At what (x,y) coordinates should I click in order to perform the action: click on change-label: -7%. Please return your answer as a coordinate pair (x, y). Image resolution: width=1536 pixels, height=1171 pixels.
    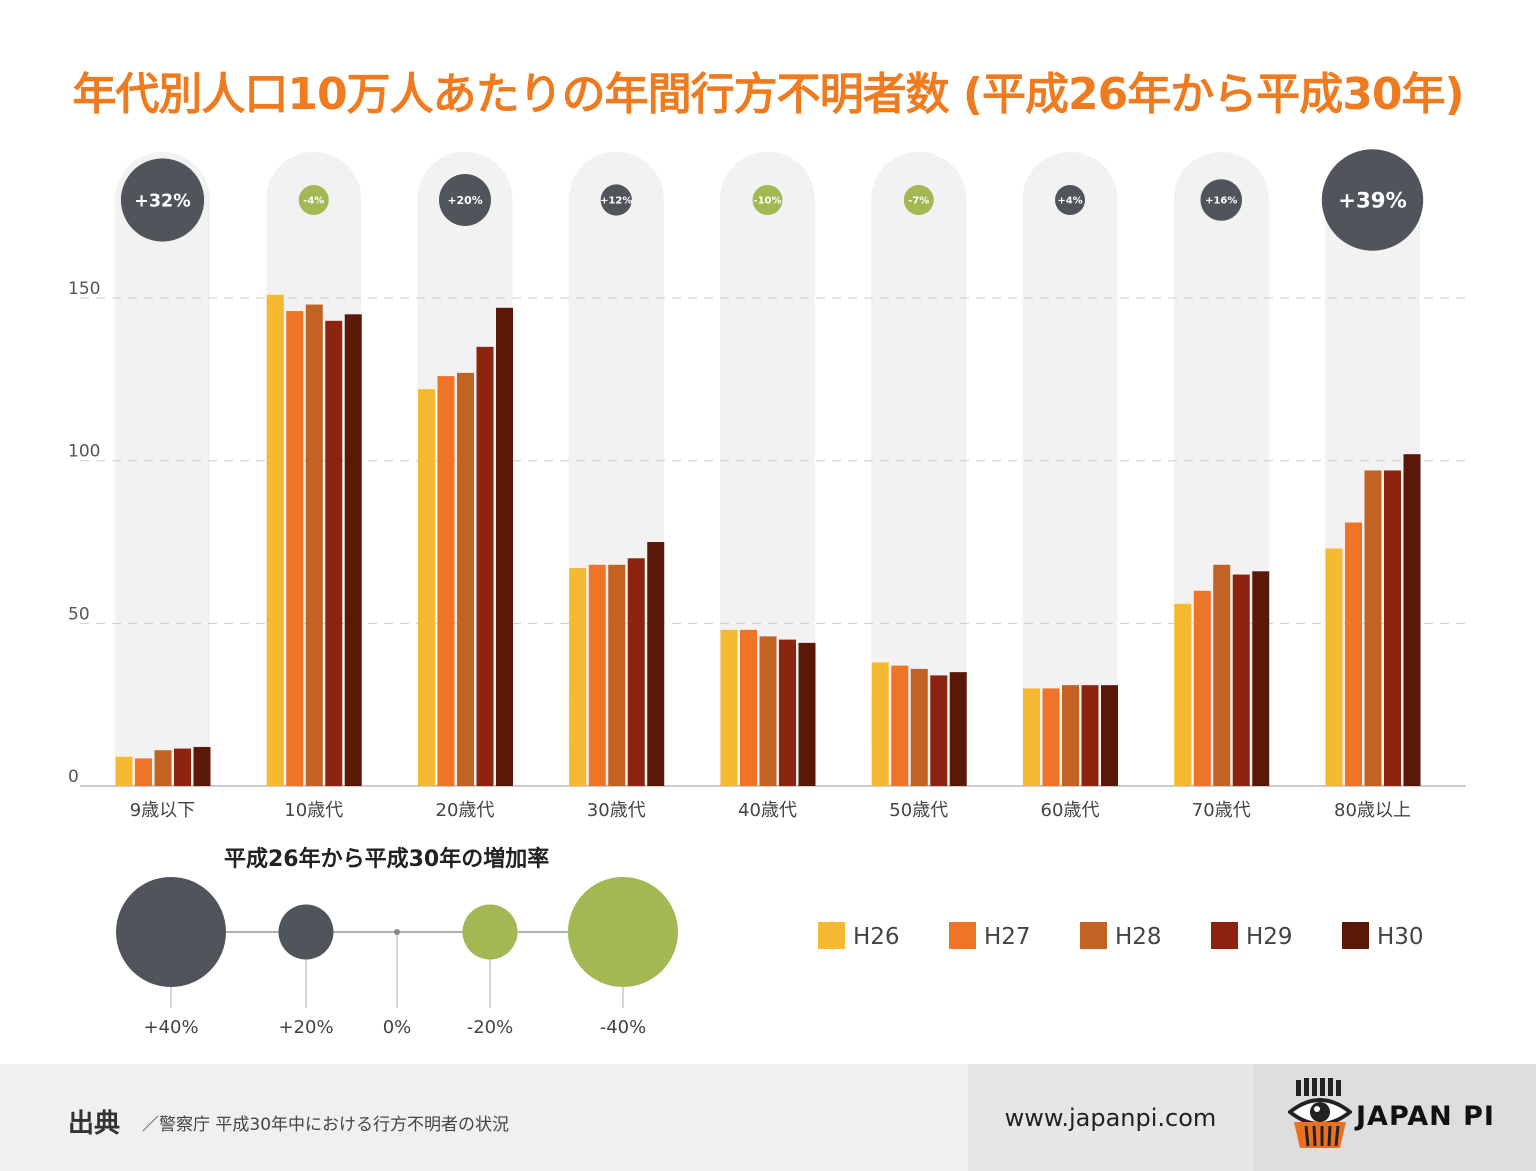
    Looking at the image, I should click on (918, 201).